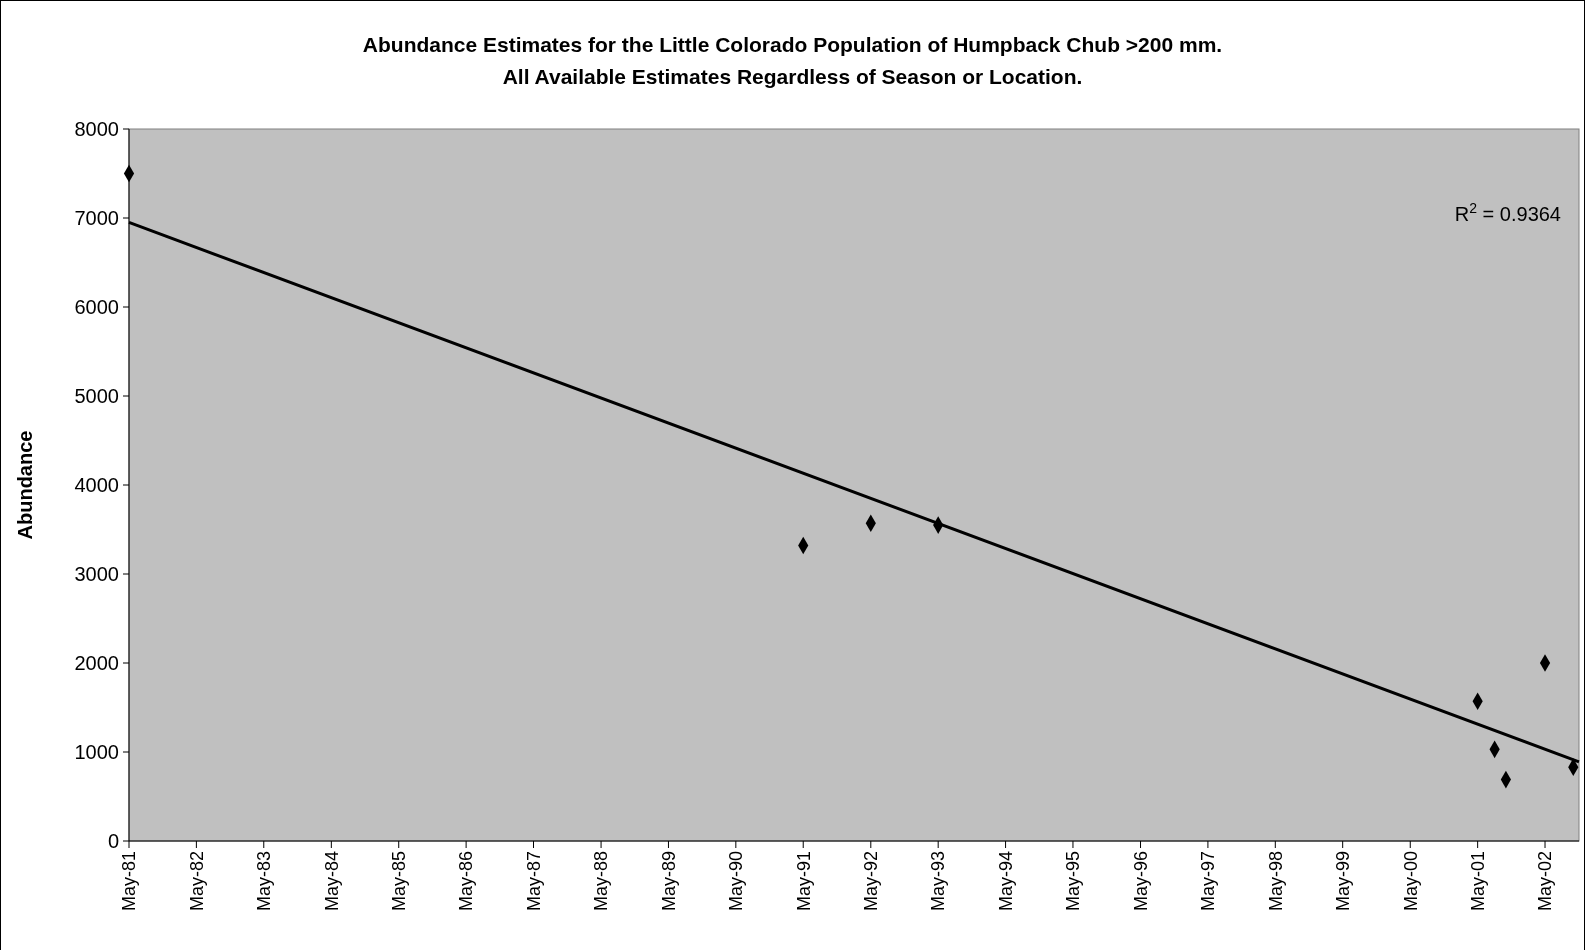  Describe the element at coordinates (1507, 212) in the screenshot. I see `annotation: R$^{2}$ = 0.9364` at that location.